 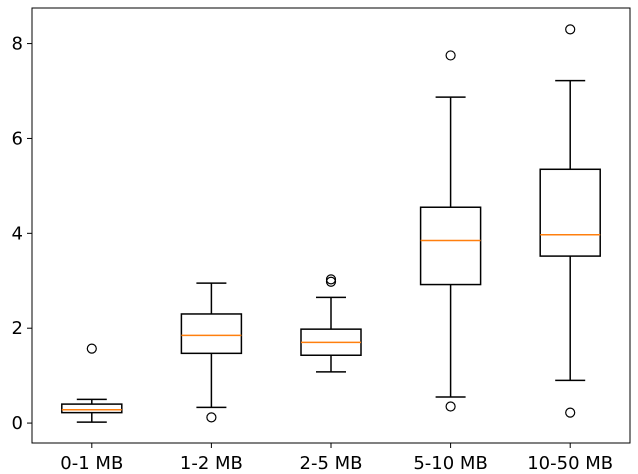 I want to click on y-tick-label: 4, so click(x=17, y=233).